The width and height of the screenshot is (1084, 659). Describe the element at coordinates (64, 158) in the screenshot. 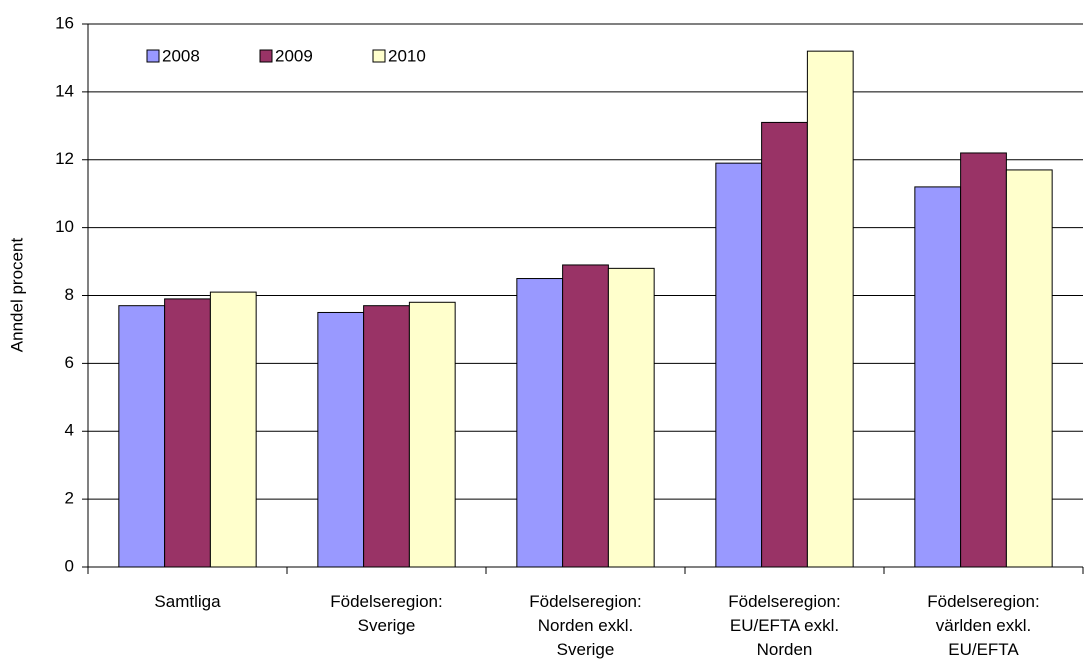

I see `y-tick-label: 12` at that location.